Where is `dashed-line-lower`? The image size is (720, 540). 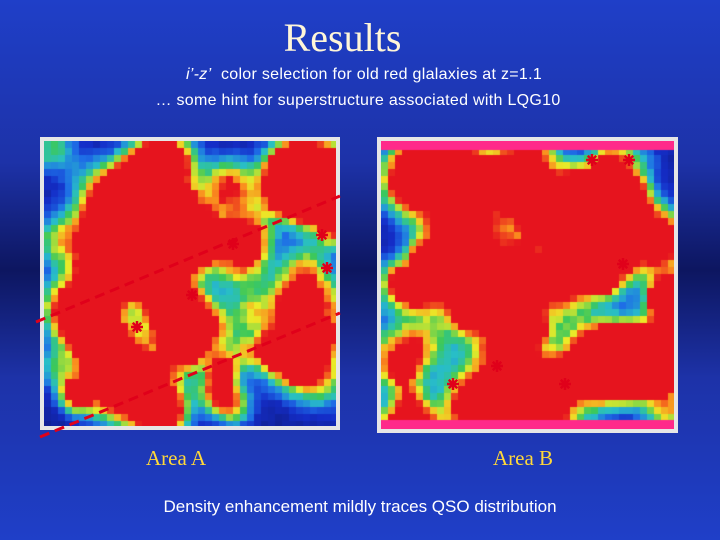
dashed-line-lower is located at coordinates (190, 375).